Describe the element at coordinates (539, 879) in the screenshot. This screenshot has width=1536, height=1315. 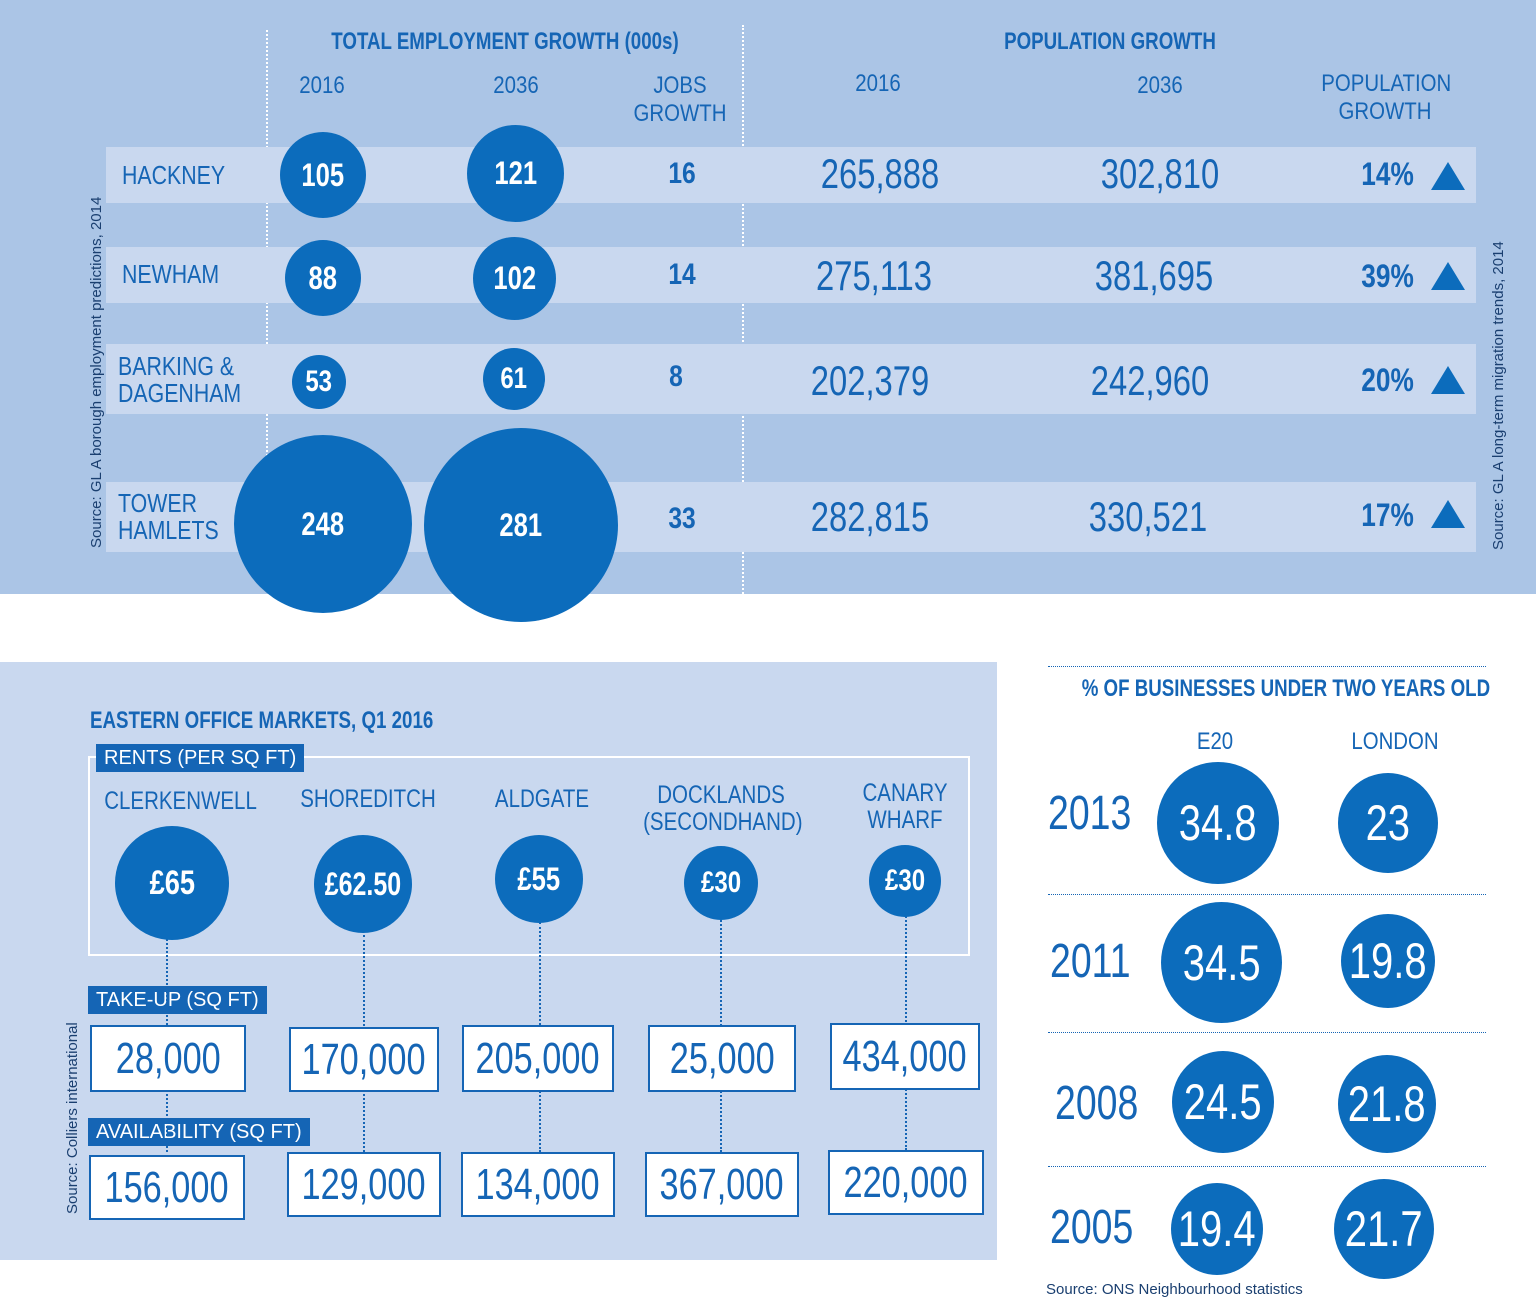
I see `rent-bubble: £55` at that location.